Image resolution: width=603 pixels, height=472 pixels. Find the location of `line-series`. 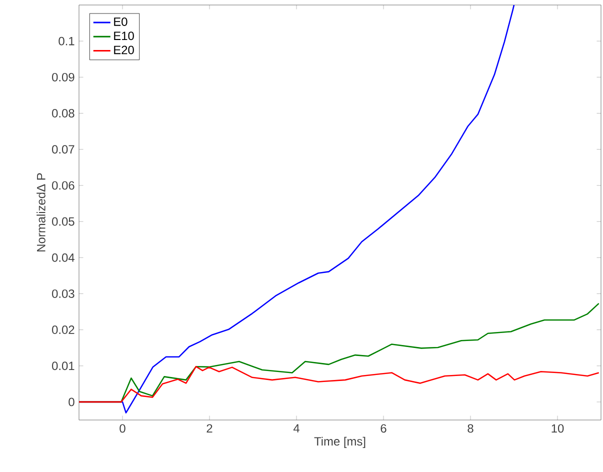

line-series is located at coordinates (339, 384).